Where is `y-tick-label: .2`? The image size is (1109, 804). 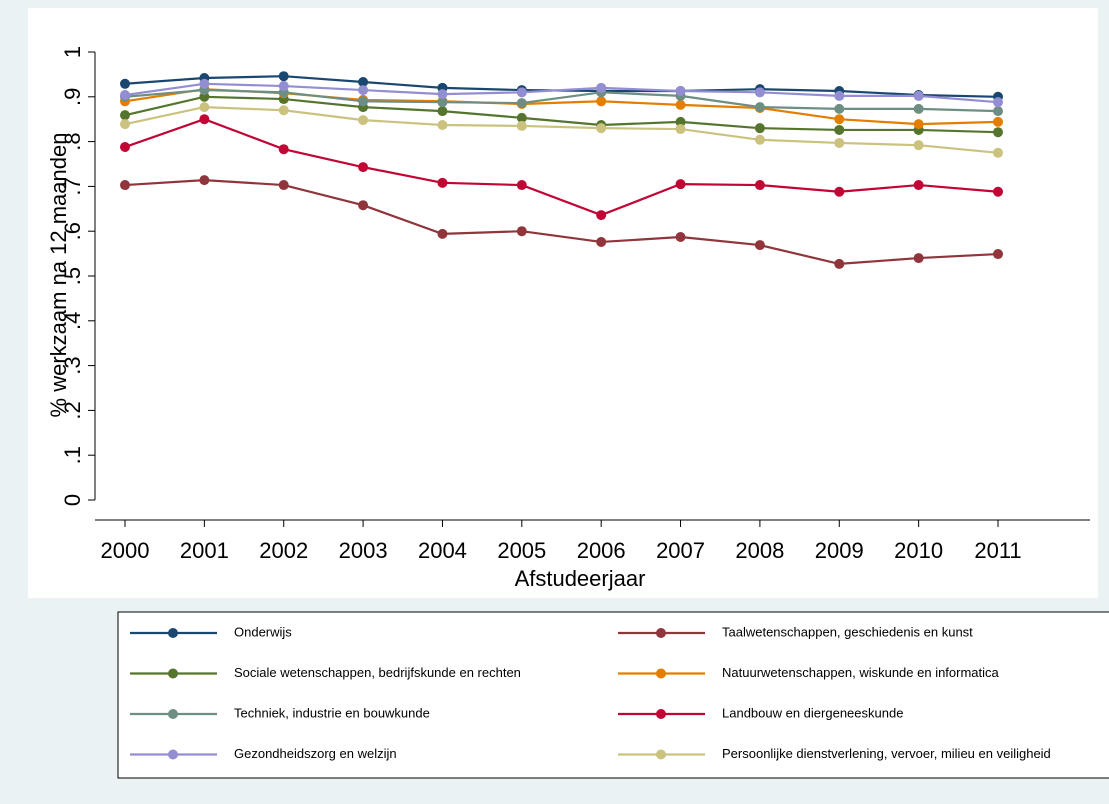 y-tick-label: .2 is located at coordinates (72, 410).